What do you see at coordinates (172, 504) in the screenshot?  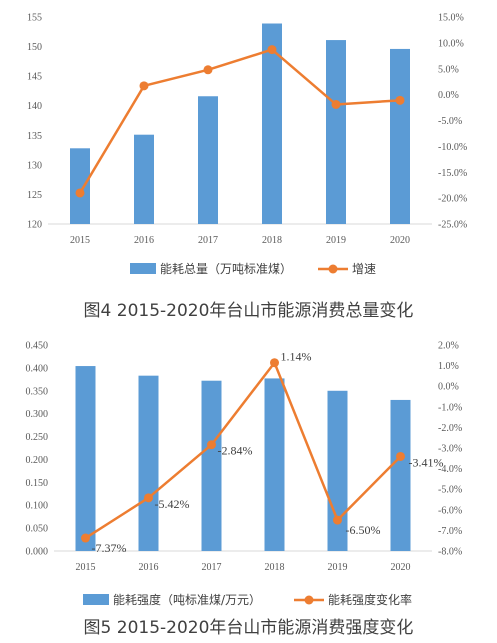 I see `data-label: -5.42%` at bounding box center [172, 504].